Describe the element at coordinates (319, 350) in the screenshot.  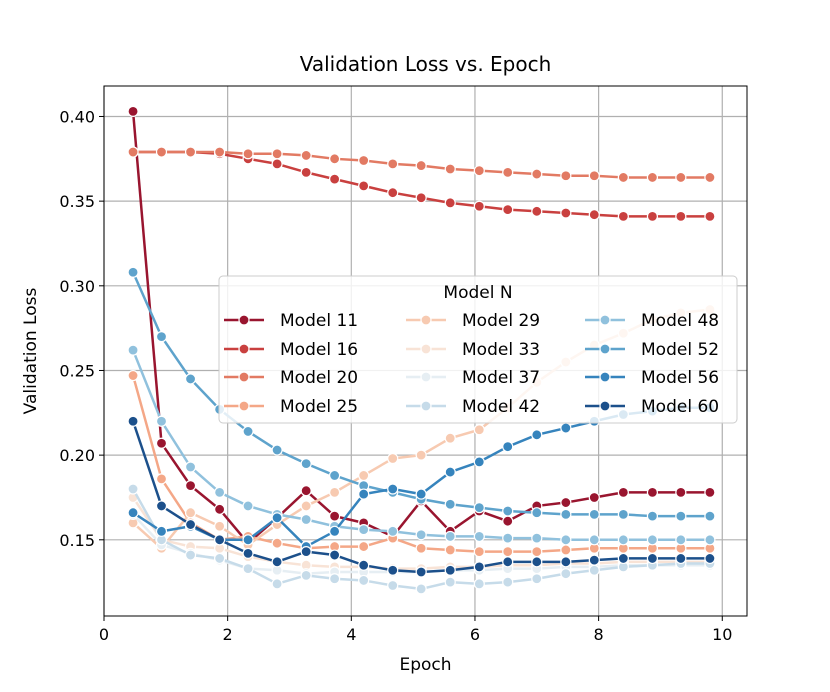
I see `legend-label: Model 16` at that location.